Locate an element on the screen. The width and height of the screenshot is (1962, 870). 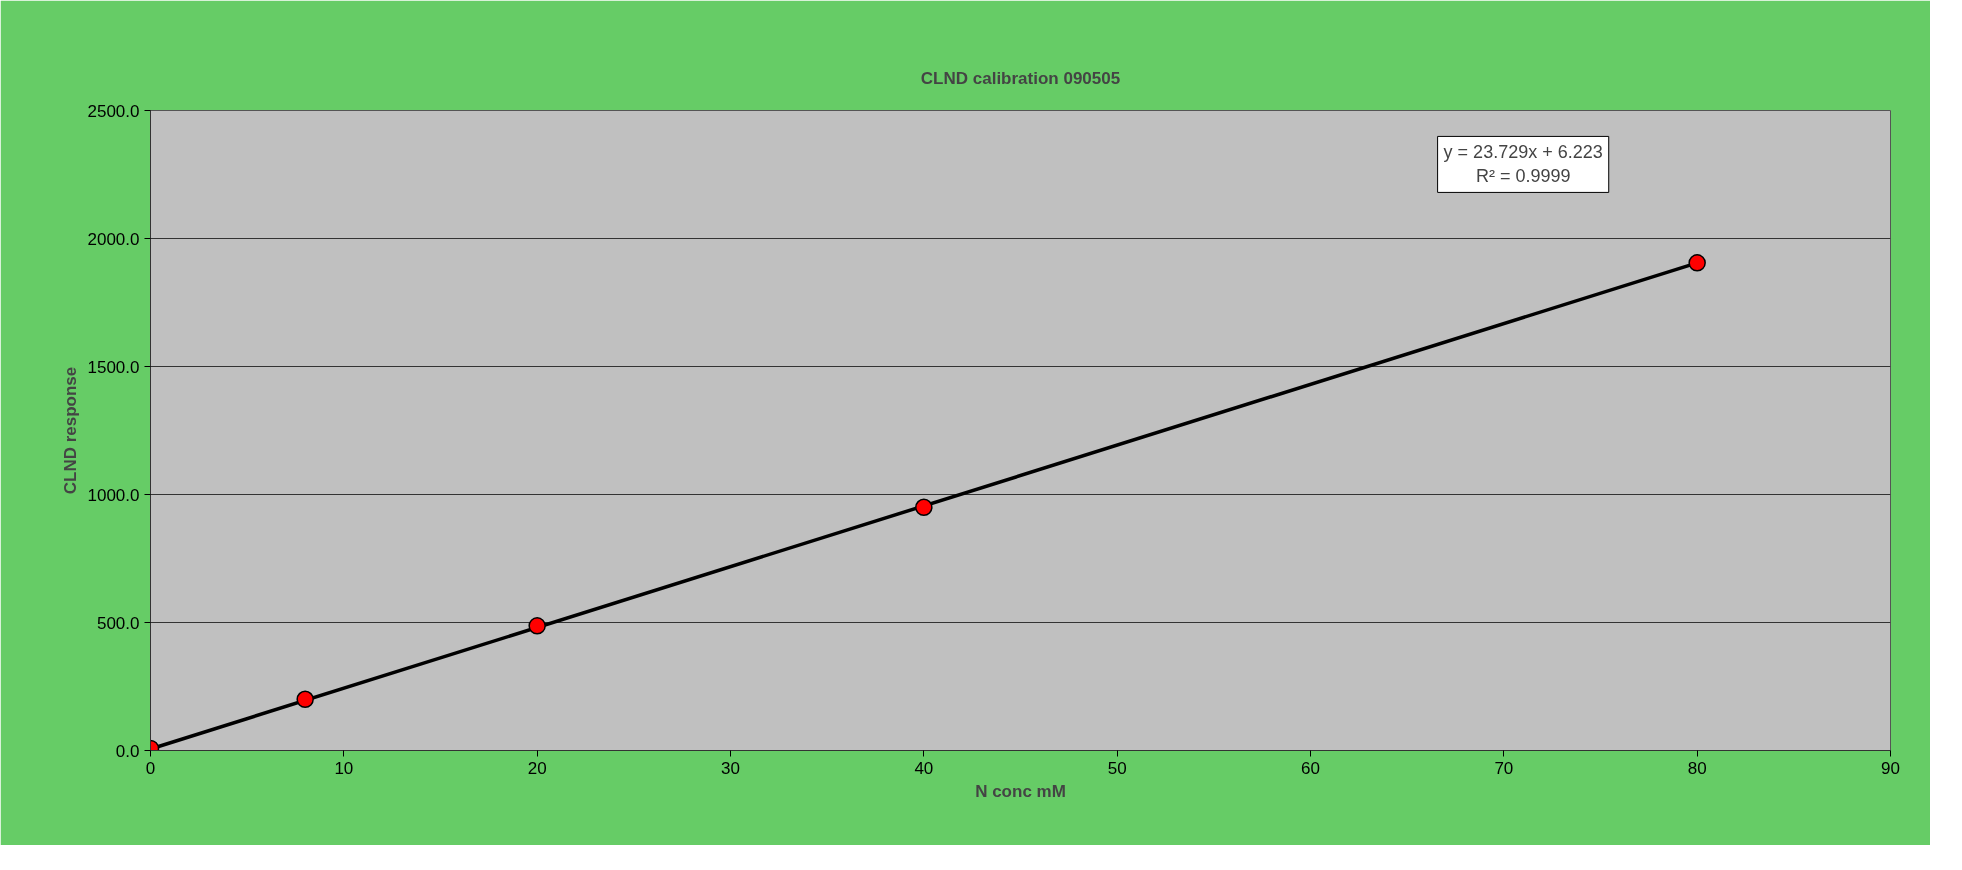
y-tick-label: 0.0 is located at coordinates (127, 751).